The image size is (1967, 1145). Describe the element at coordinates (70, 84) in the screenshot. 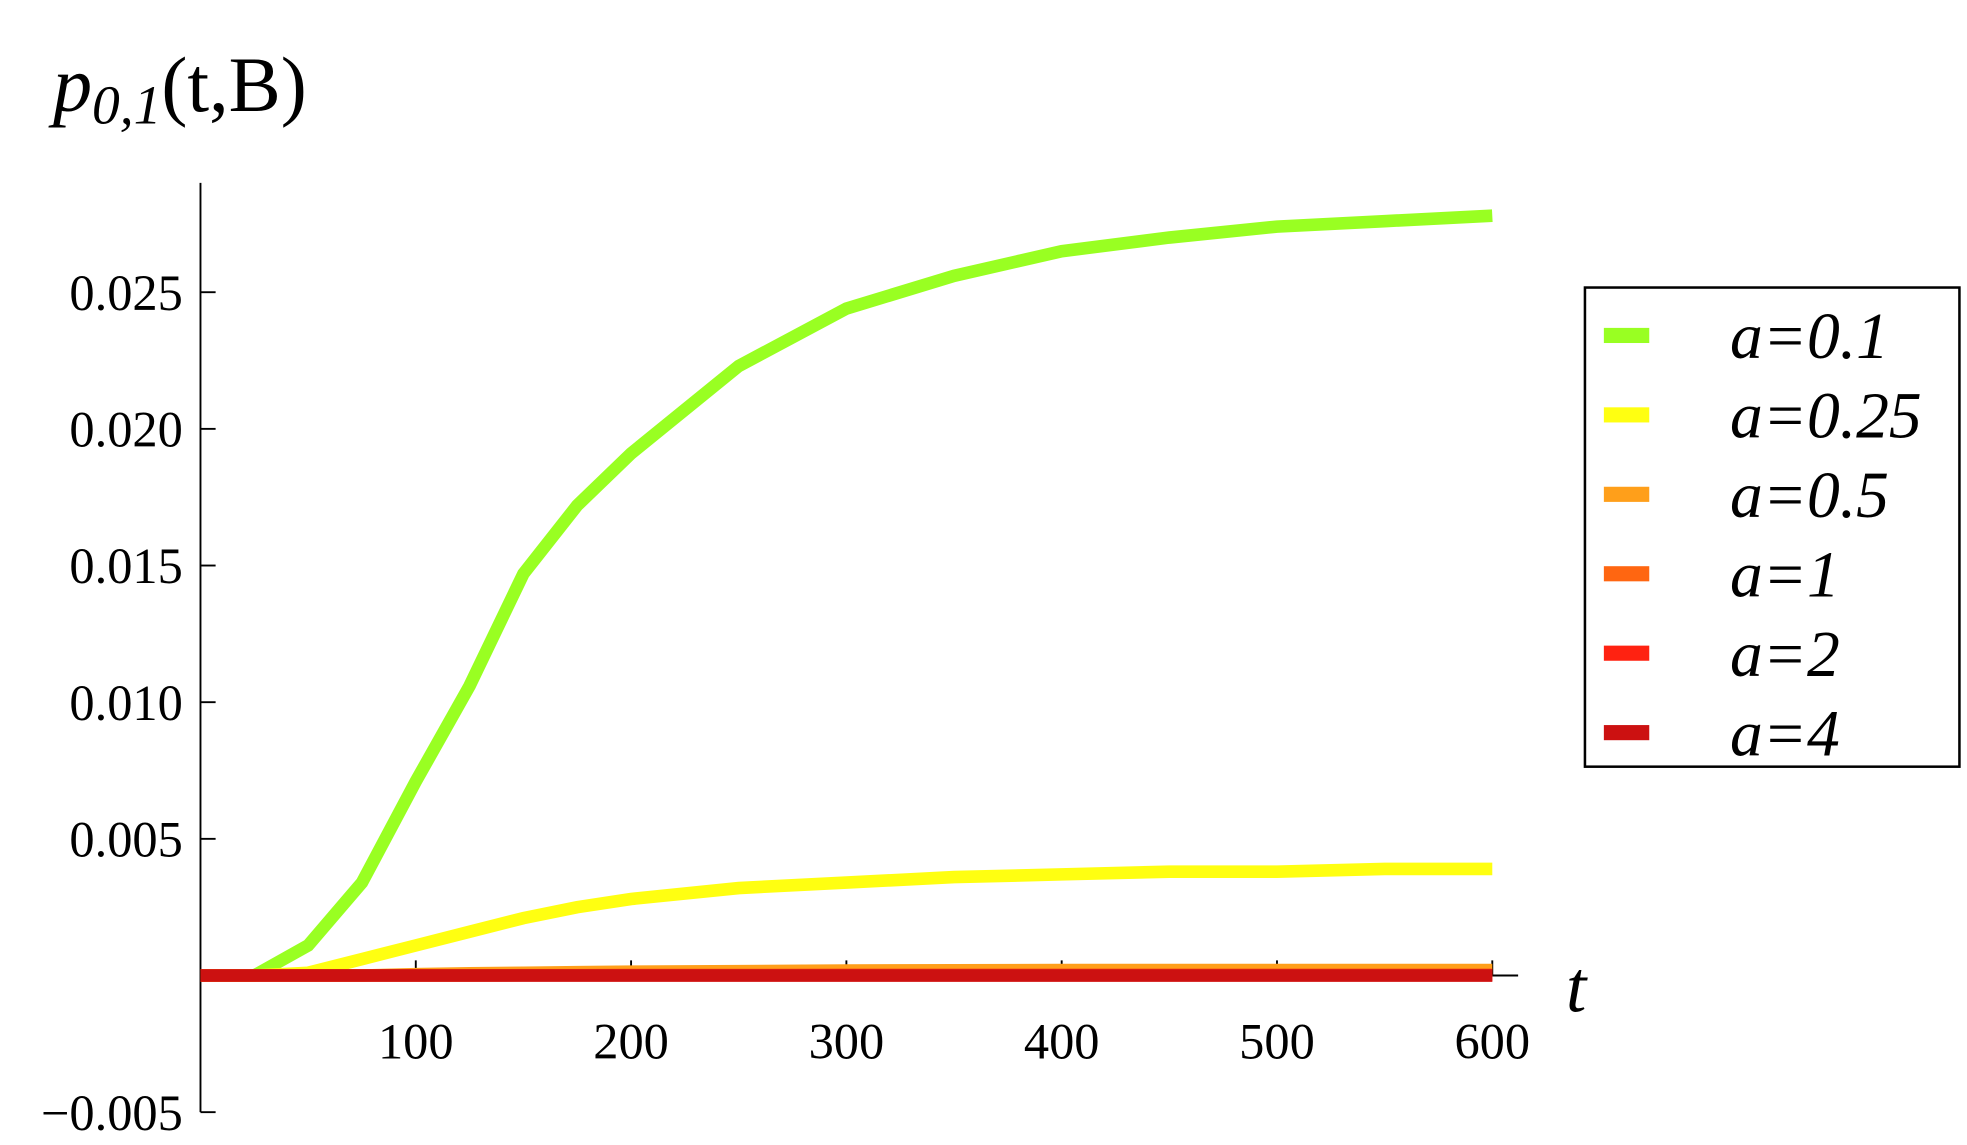

I see `y-label-base: p` at that location.